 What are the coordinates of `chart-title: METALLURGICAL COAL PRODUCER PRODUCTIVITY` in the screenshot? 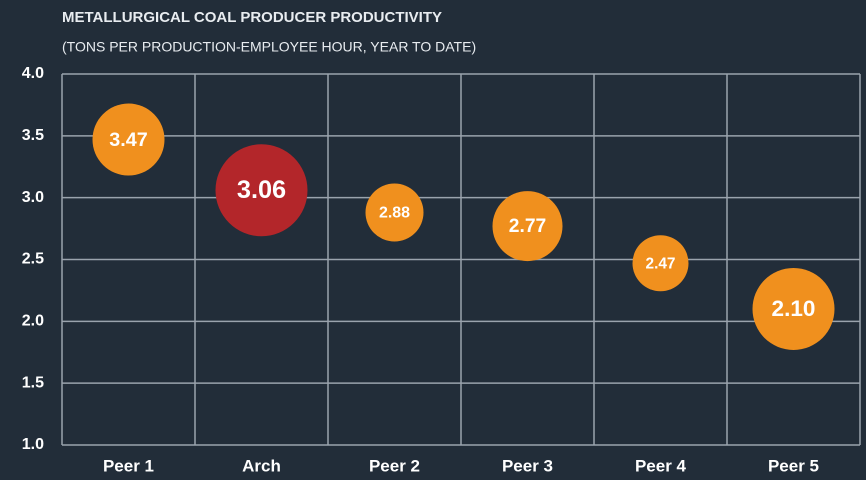 It's located at (252, 17).